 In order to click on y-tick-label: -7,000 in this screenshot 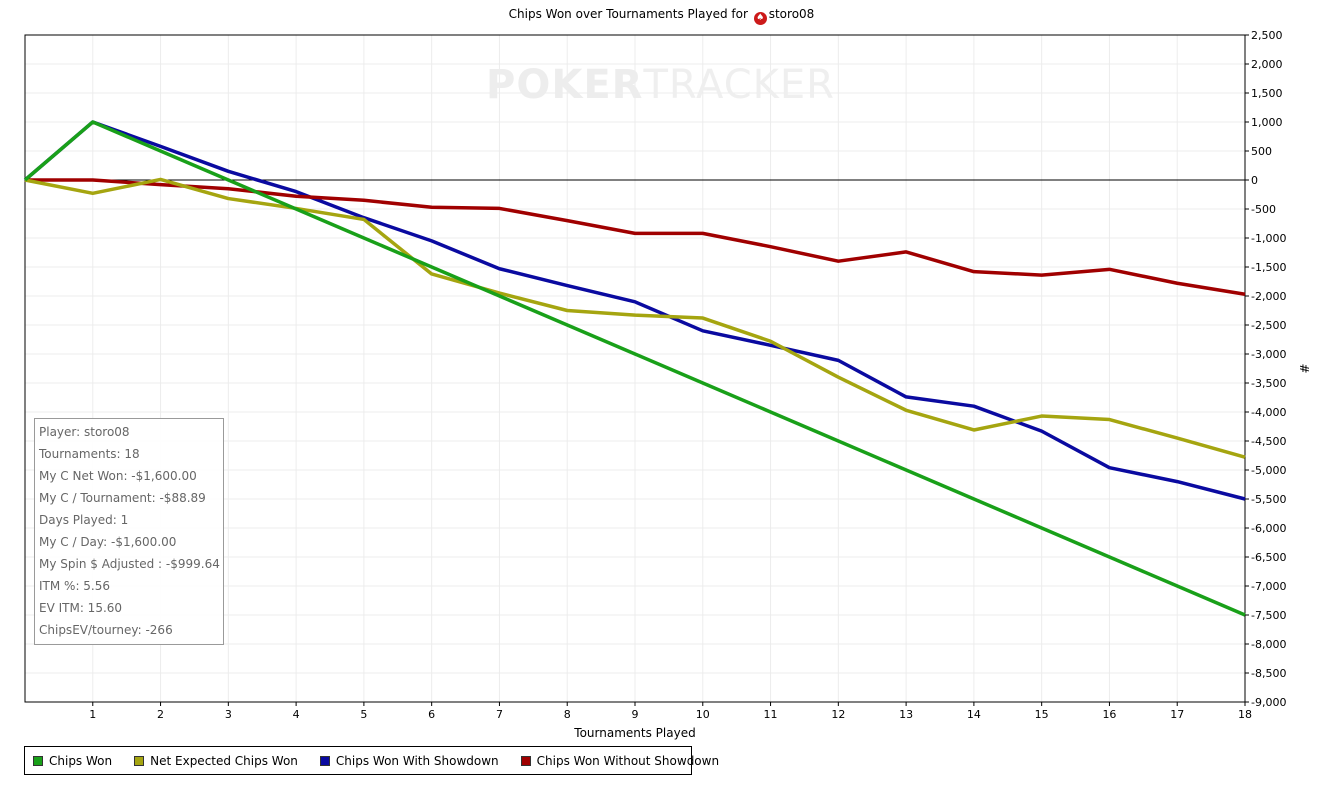, I will do `click(1268, 586)`.